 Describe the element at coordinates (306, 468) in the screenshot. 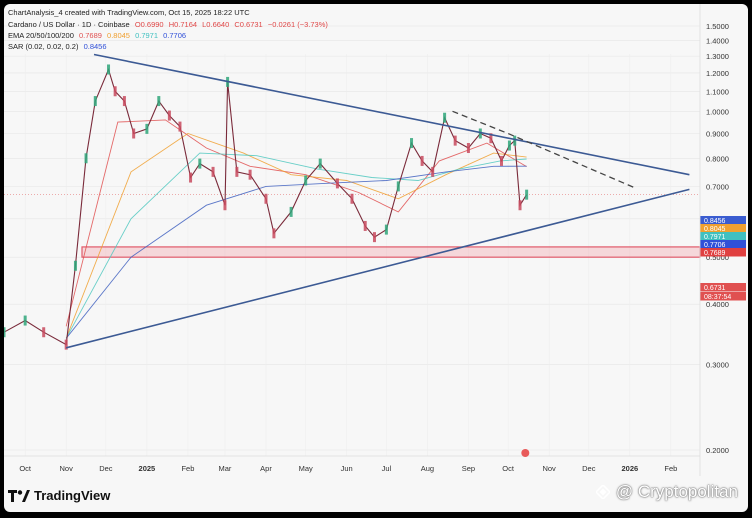

I see `x-tick-label: May` at that location.